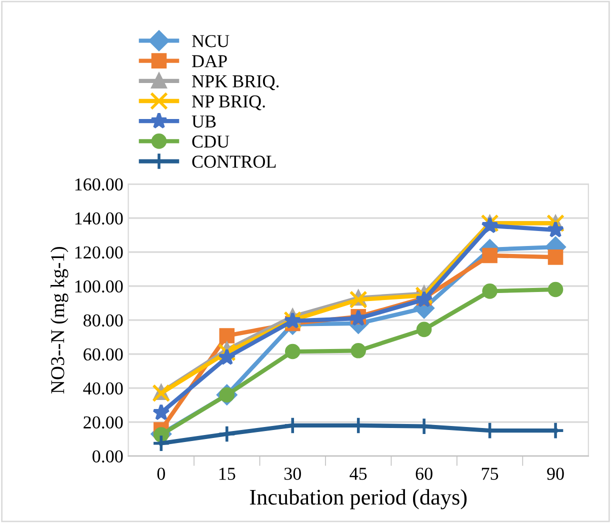  What do you see at coordinates (235, 82) in the screenshot?
I see `legend-label: NPK BRIQ.` at bounding box center [235, 82].